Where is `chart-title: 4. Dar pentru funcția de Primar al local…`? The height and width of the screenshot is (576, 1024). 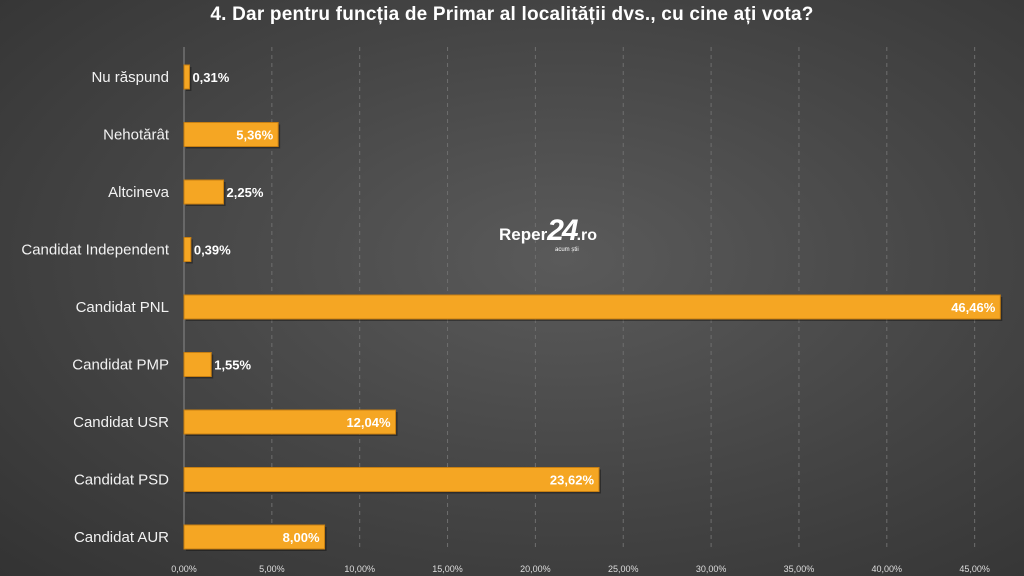
chart-title: 4. Dar pentru funcția de Primar al local… is located at coordinates (512, 14).